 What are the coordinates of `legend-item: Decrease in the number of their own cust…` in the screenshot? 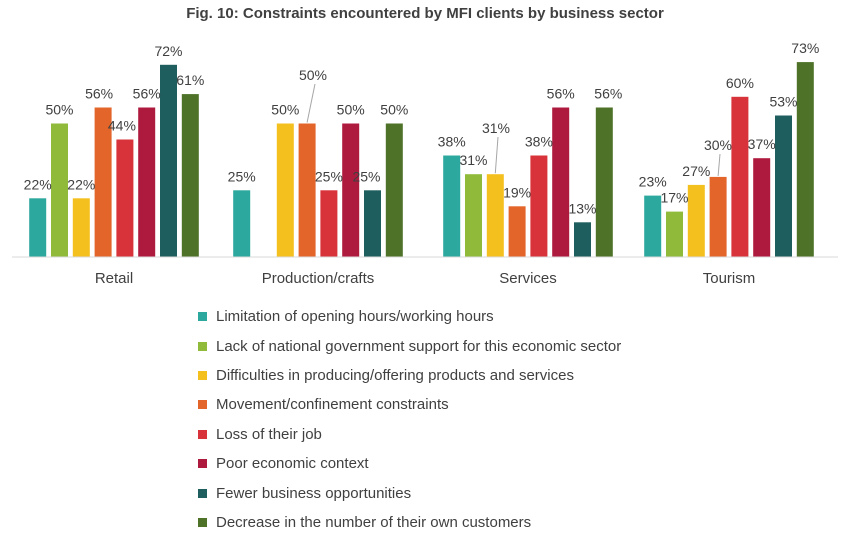 It's located at (409, 522).